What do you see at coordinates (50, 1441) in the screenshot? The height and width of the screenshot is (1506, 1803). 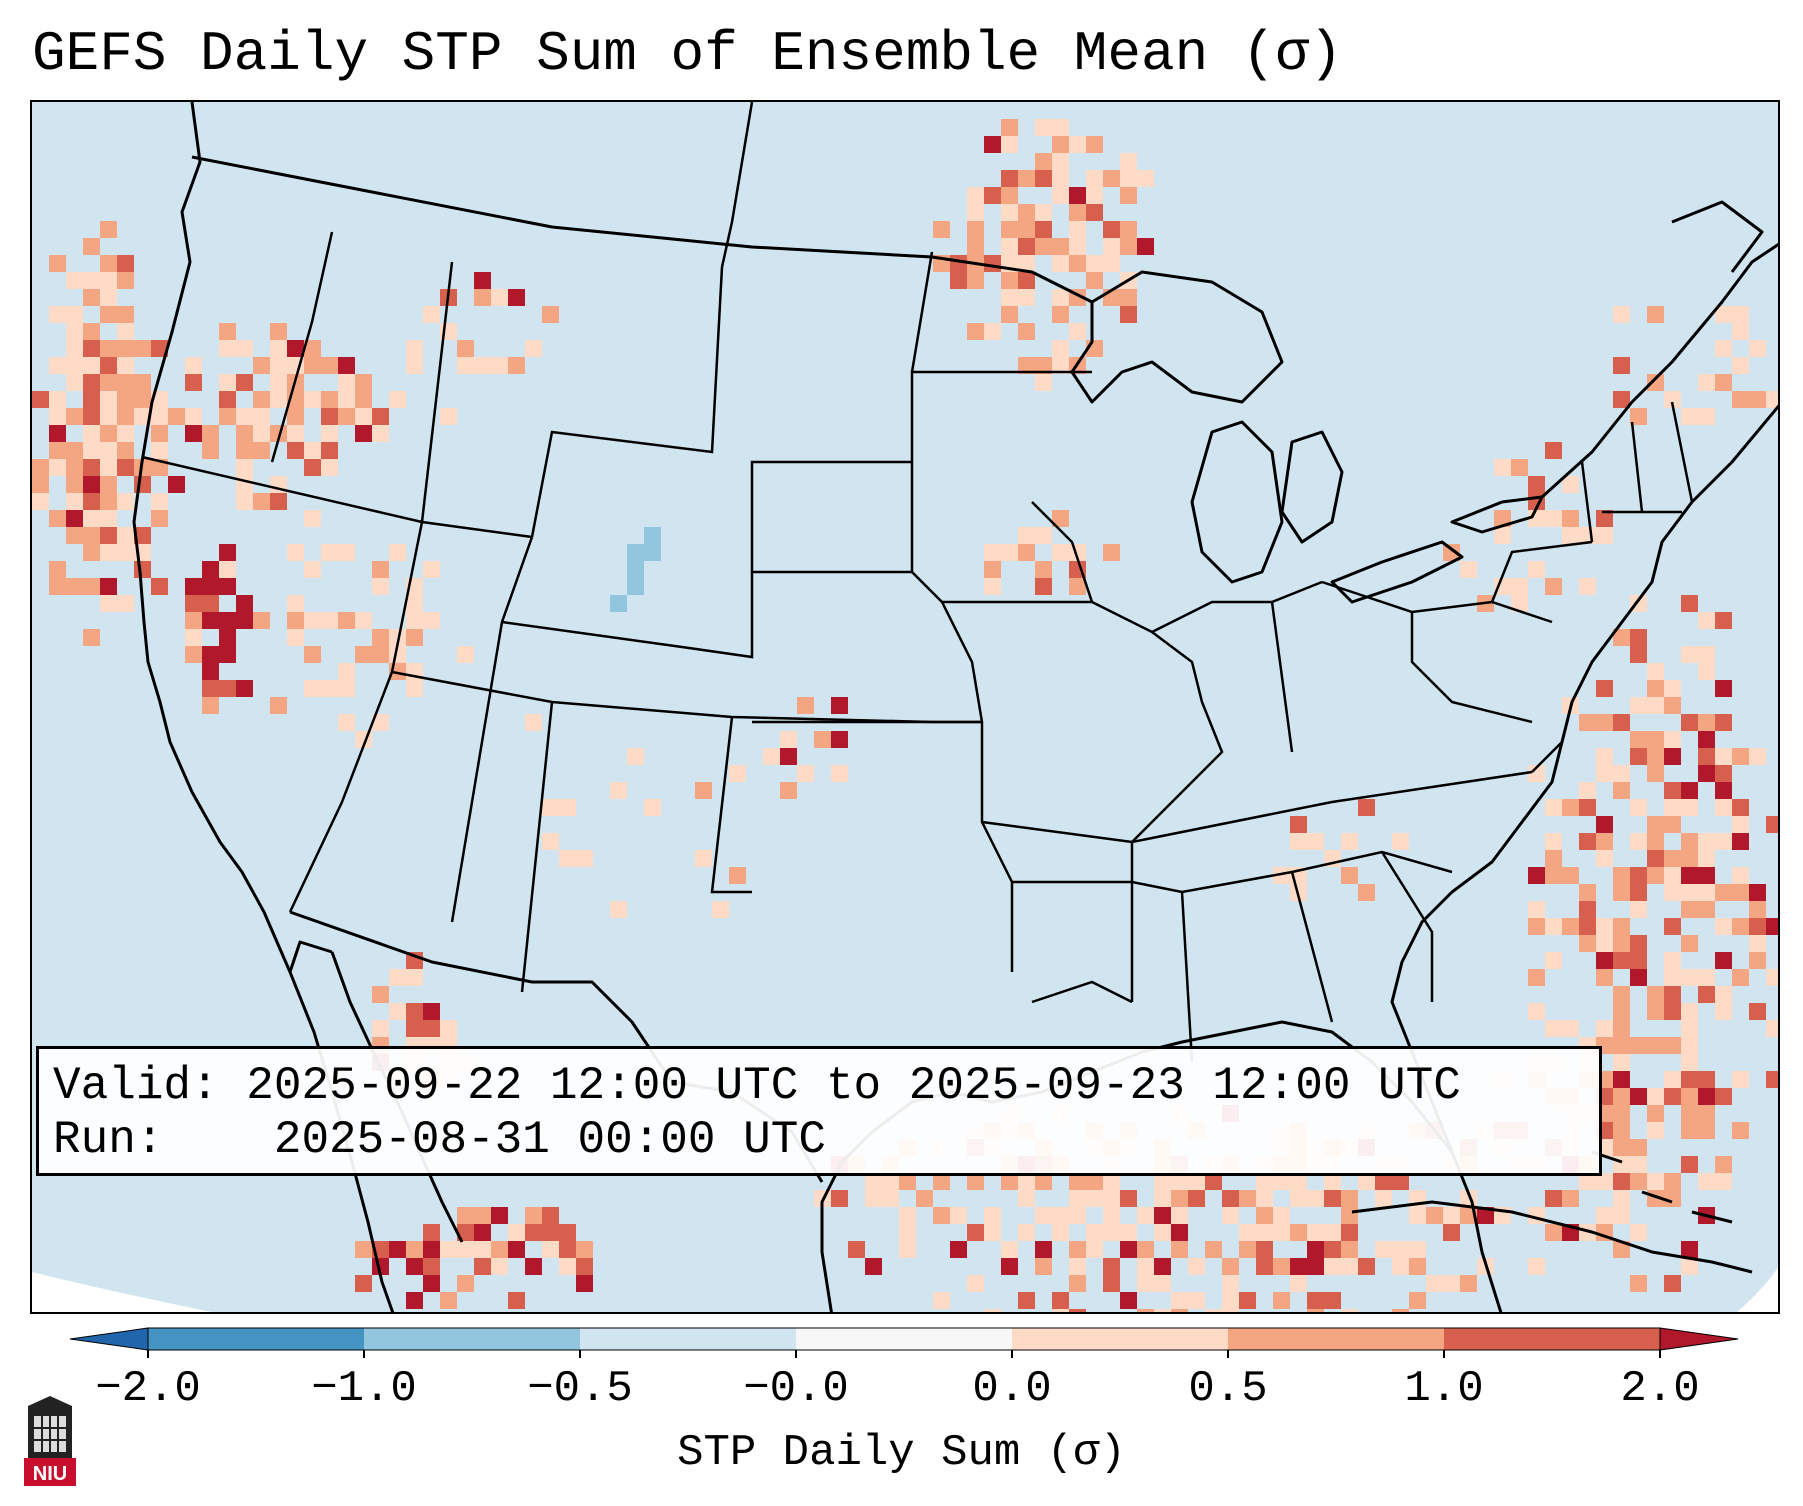 I see `niu-logo: NIU` at bounding box center [50, 1441].